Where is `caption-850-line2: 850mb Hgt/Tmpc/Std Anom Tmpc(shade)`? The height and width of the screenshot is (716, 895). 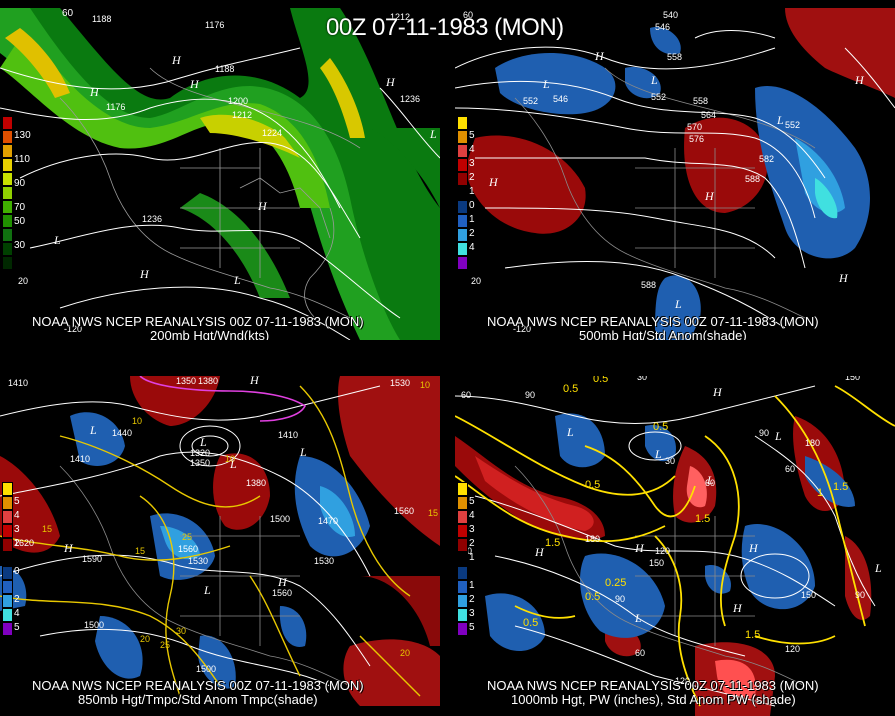 caption-850-line2: 850mb Hgt/Tmpc/Std Anom Tmpc(shade) is located at coordinates (198, 699).